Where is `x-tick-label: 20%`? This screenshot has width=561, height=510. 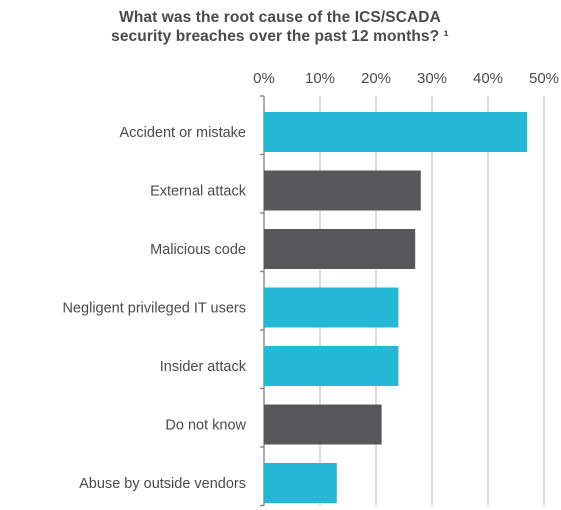 x-tick-label: 20% is located at coordinates (376, 78).